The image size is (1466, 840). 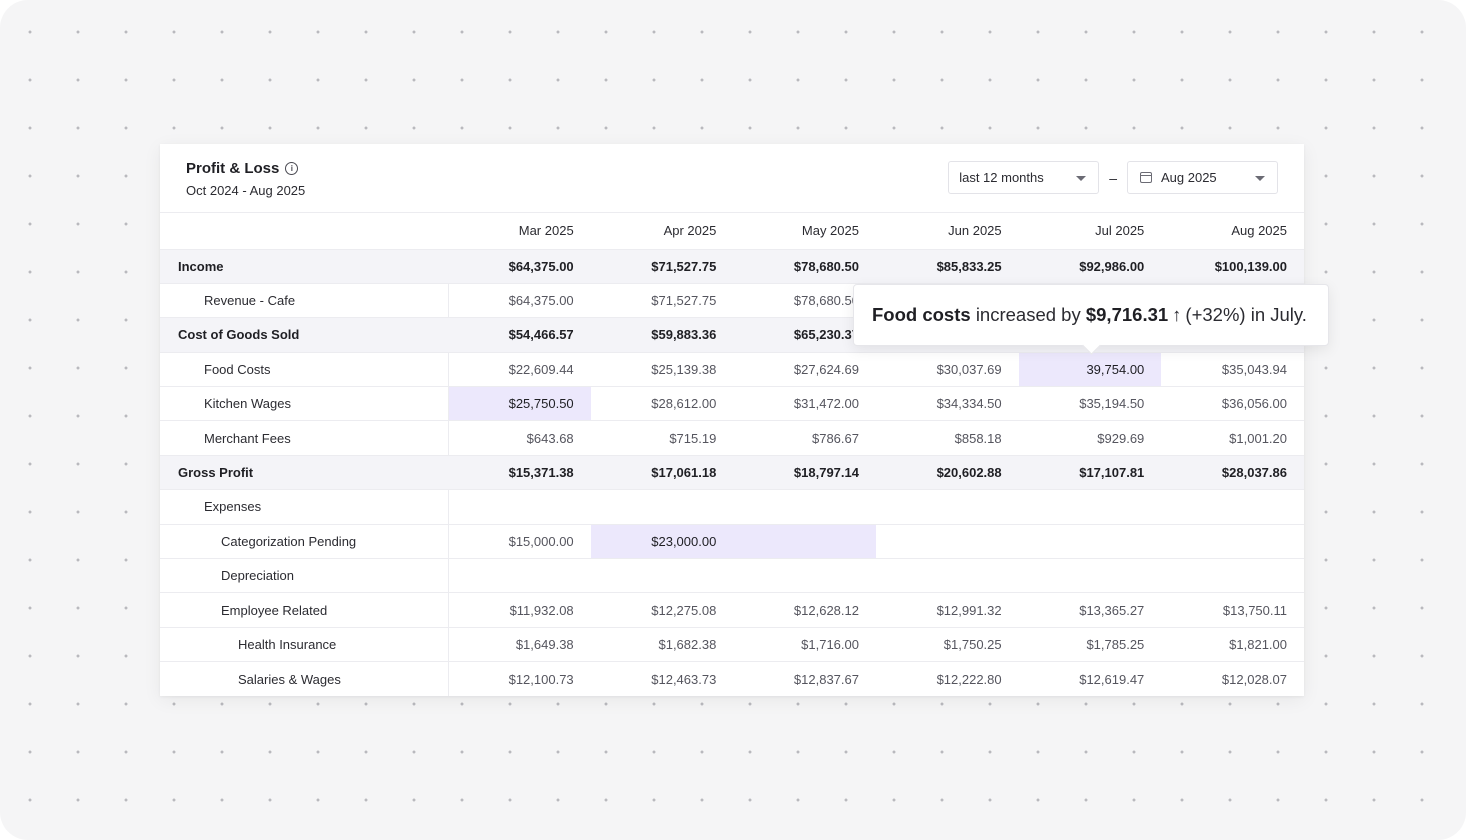 What do you see at coordinates (519, 645) in the screenshot?
I see `value-cell: $1,649.38` at bounding box center [519, 645].